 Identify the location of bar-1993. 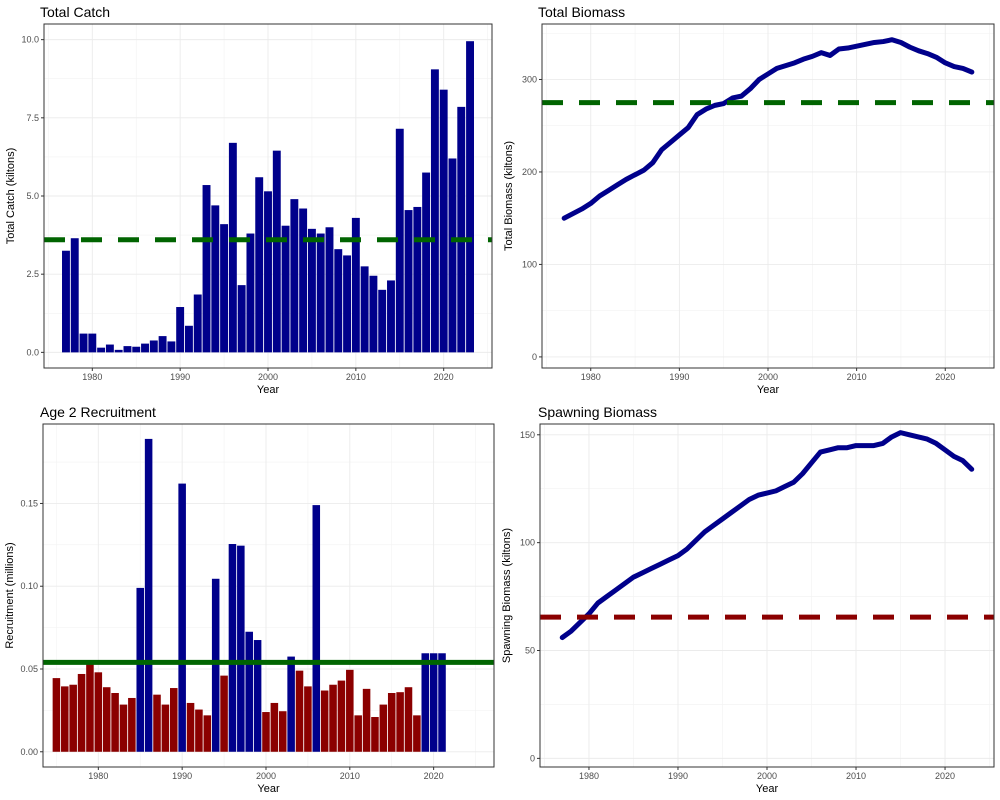
(206, 269).